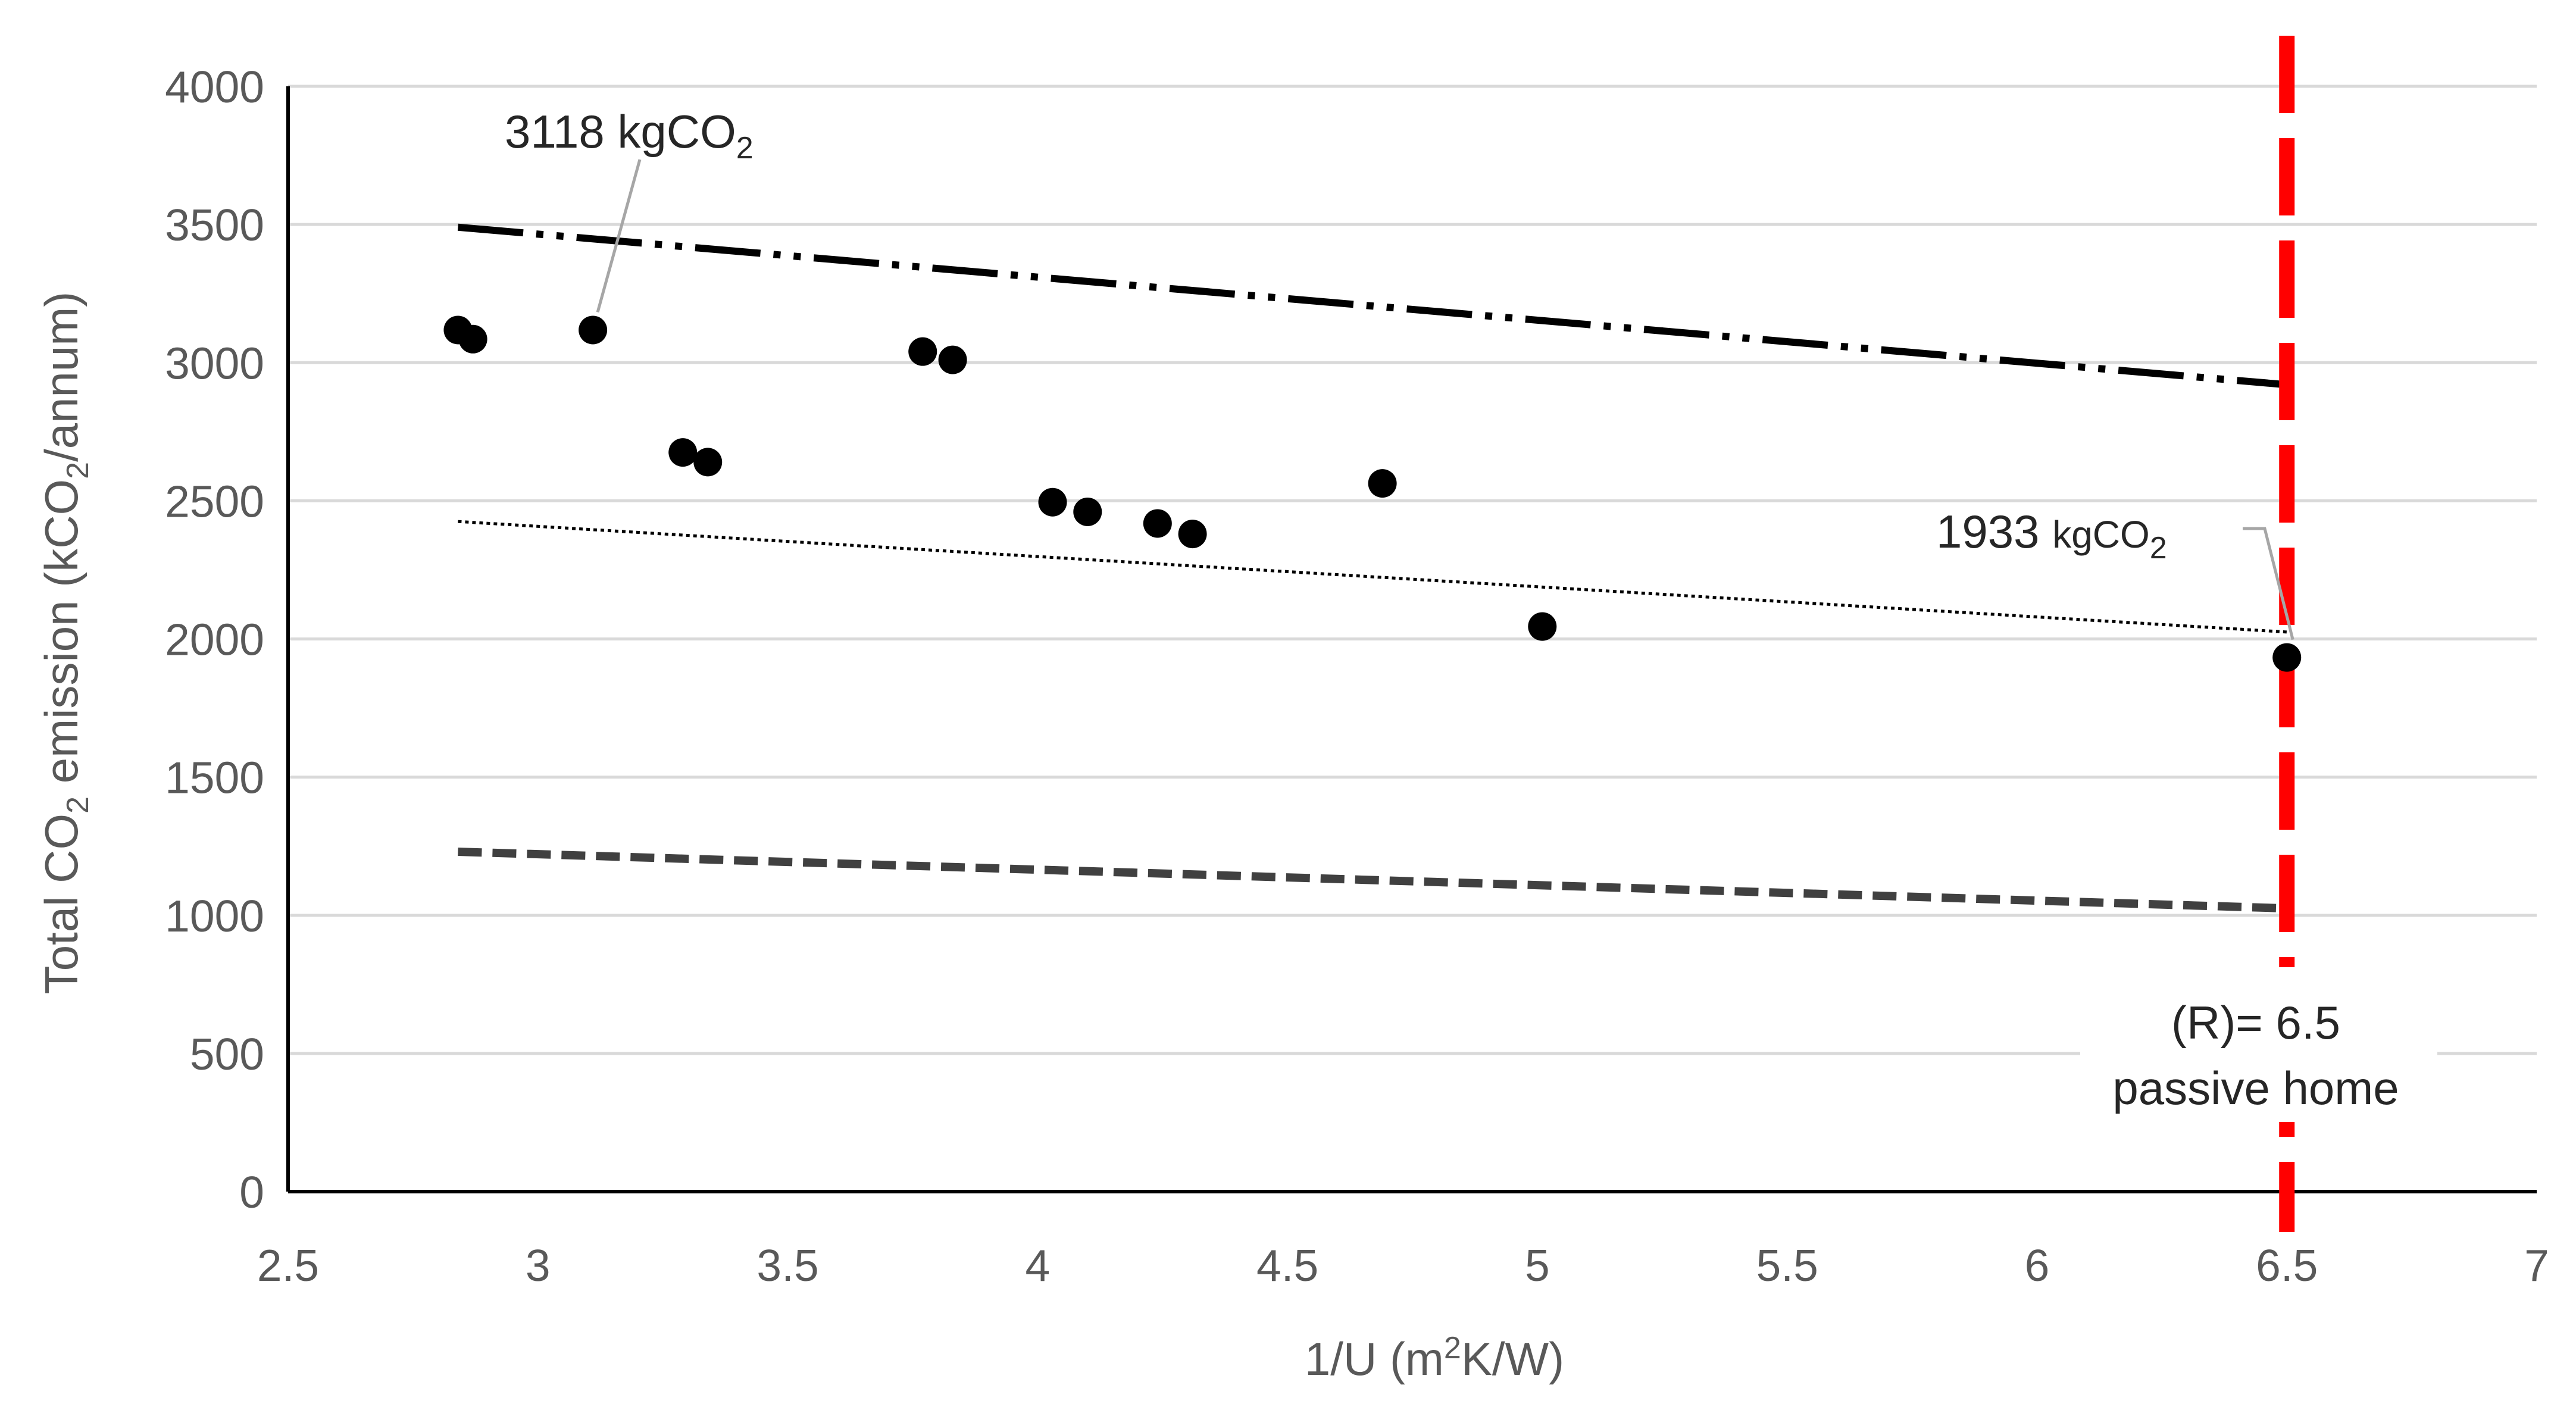 This screenshot has height=1416, width=2576. Describe the element at coordinates (1374, 1359) in the screenshot. I see `x-axis-title-pre: 1/U (m` at that location.